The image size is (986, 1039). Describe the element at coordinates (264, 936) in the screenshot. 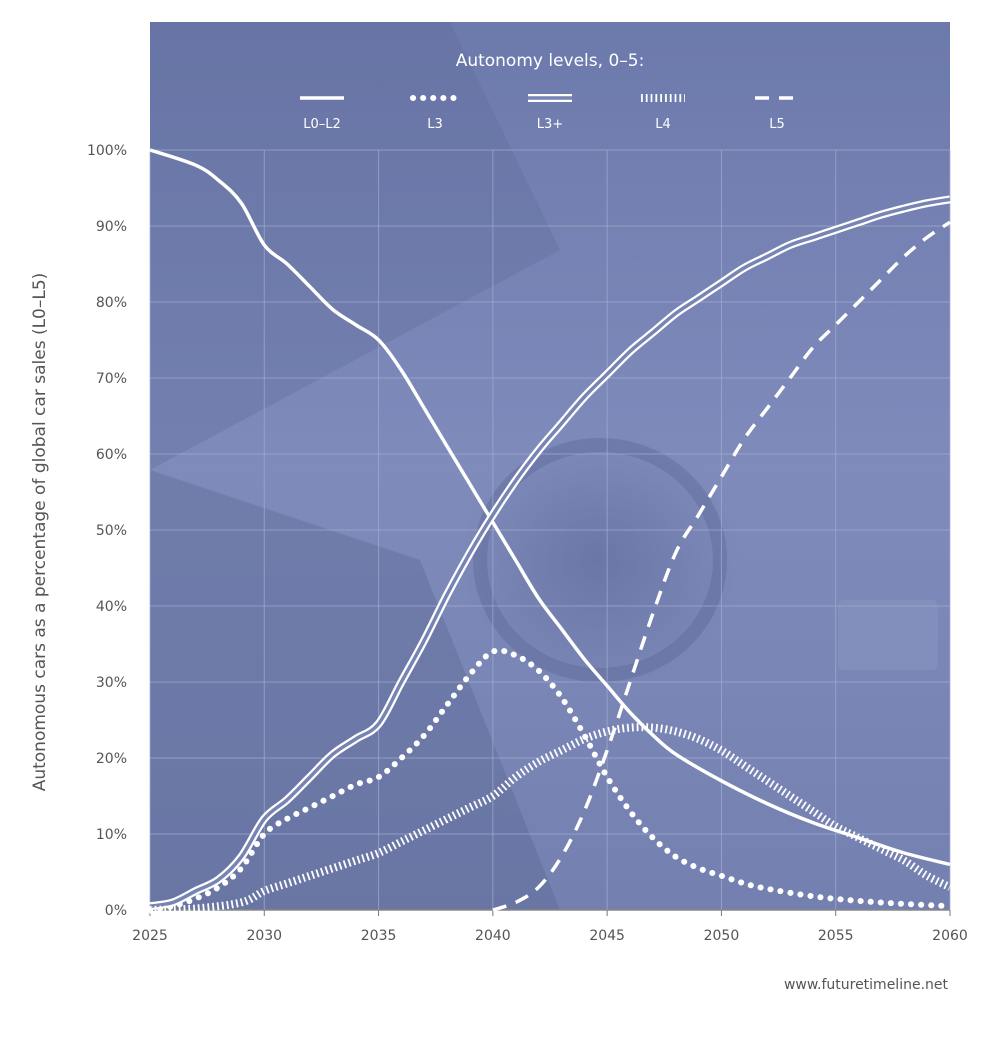

I see `x-tick-label: 2030` at that location.